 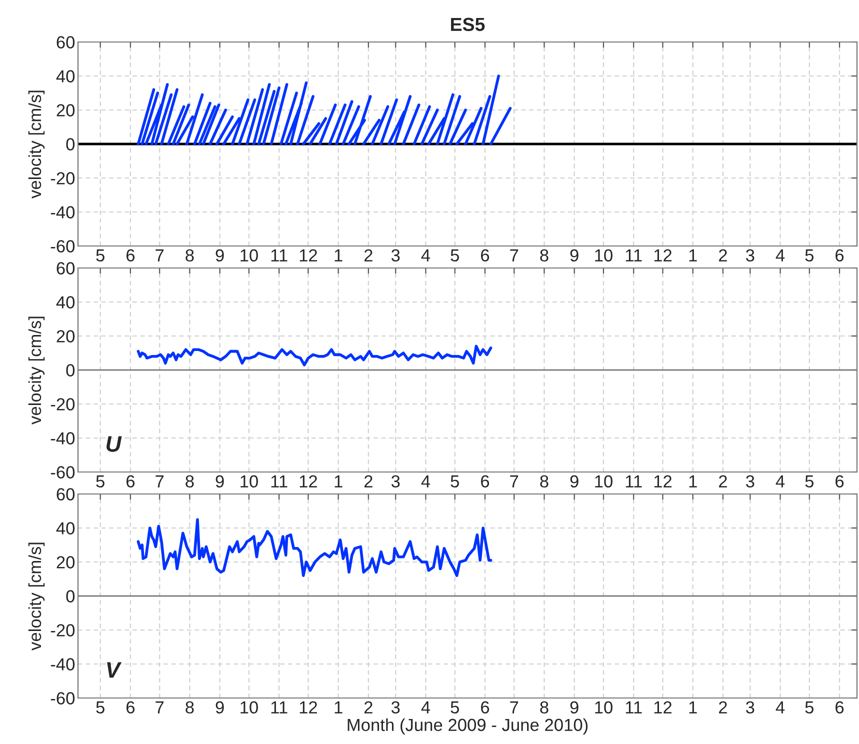 I want to click on x-axis-title: Month (June 2009 - June 2010), so click(x=468, y=726).